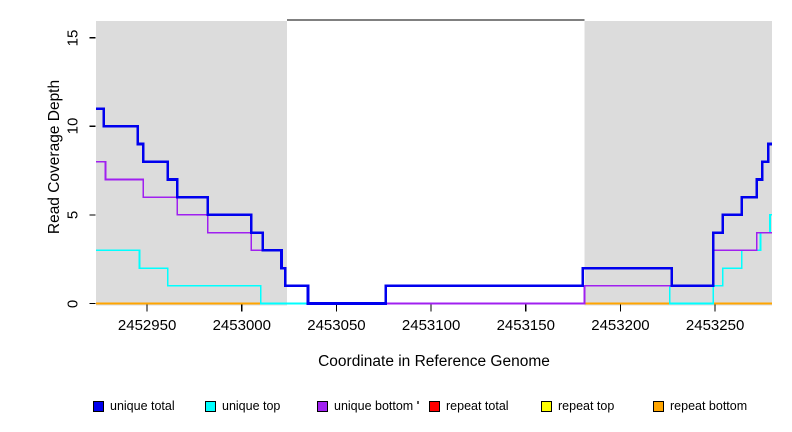 The image size is (792, 432). I want to click on x-axis-title: Coordinate in Reference Genome, so click(434, 361).